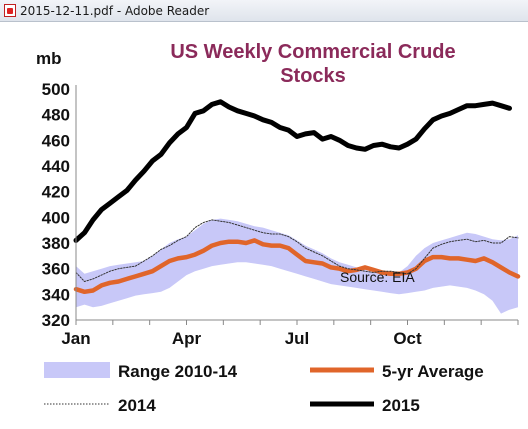 Image resolution: width=528 pixels, height=429 pixels. I want to click on y-axis: 500 480 460 440 420 400 380 360 340 320, so click(59, 205).